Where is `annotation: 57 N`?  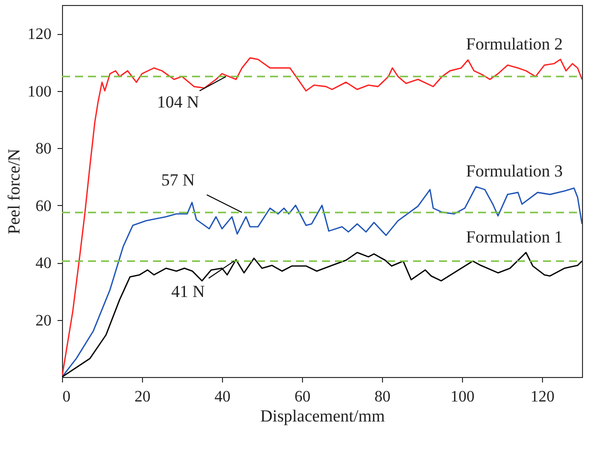 annotation: 57 N is located at coordinates (178, 180).